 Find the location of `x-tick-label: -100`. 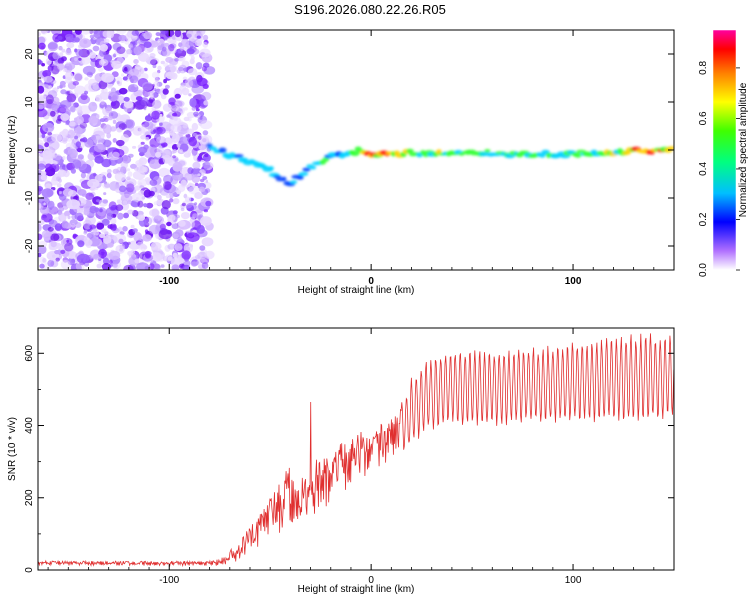

x-tick-label: -100 is located at coordinates (169, 281).